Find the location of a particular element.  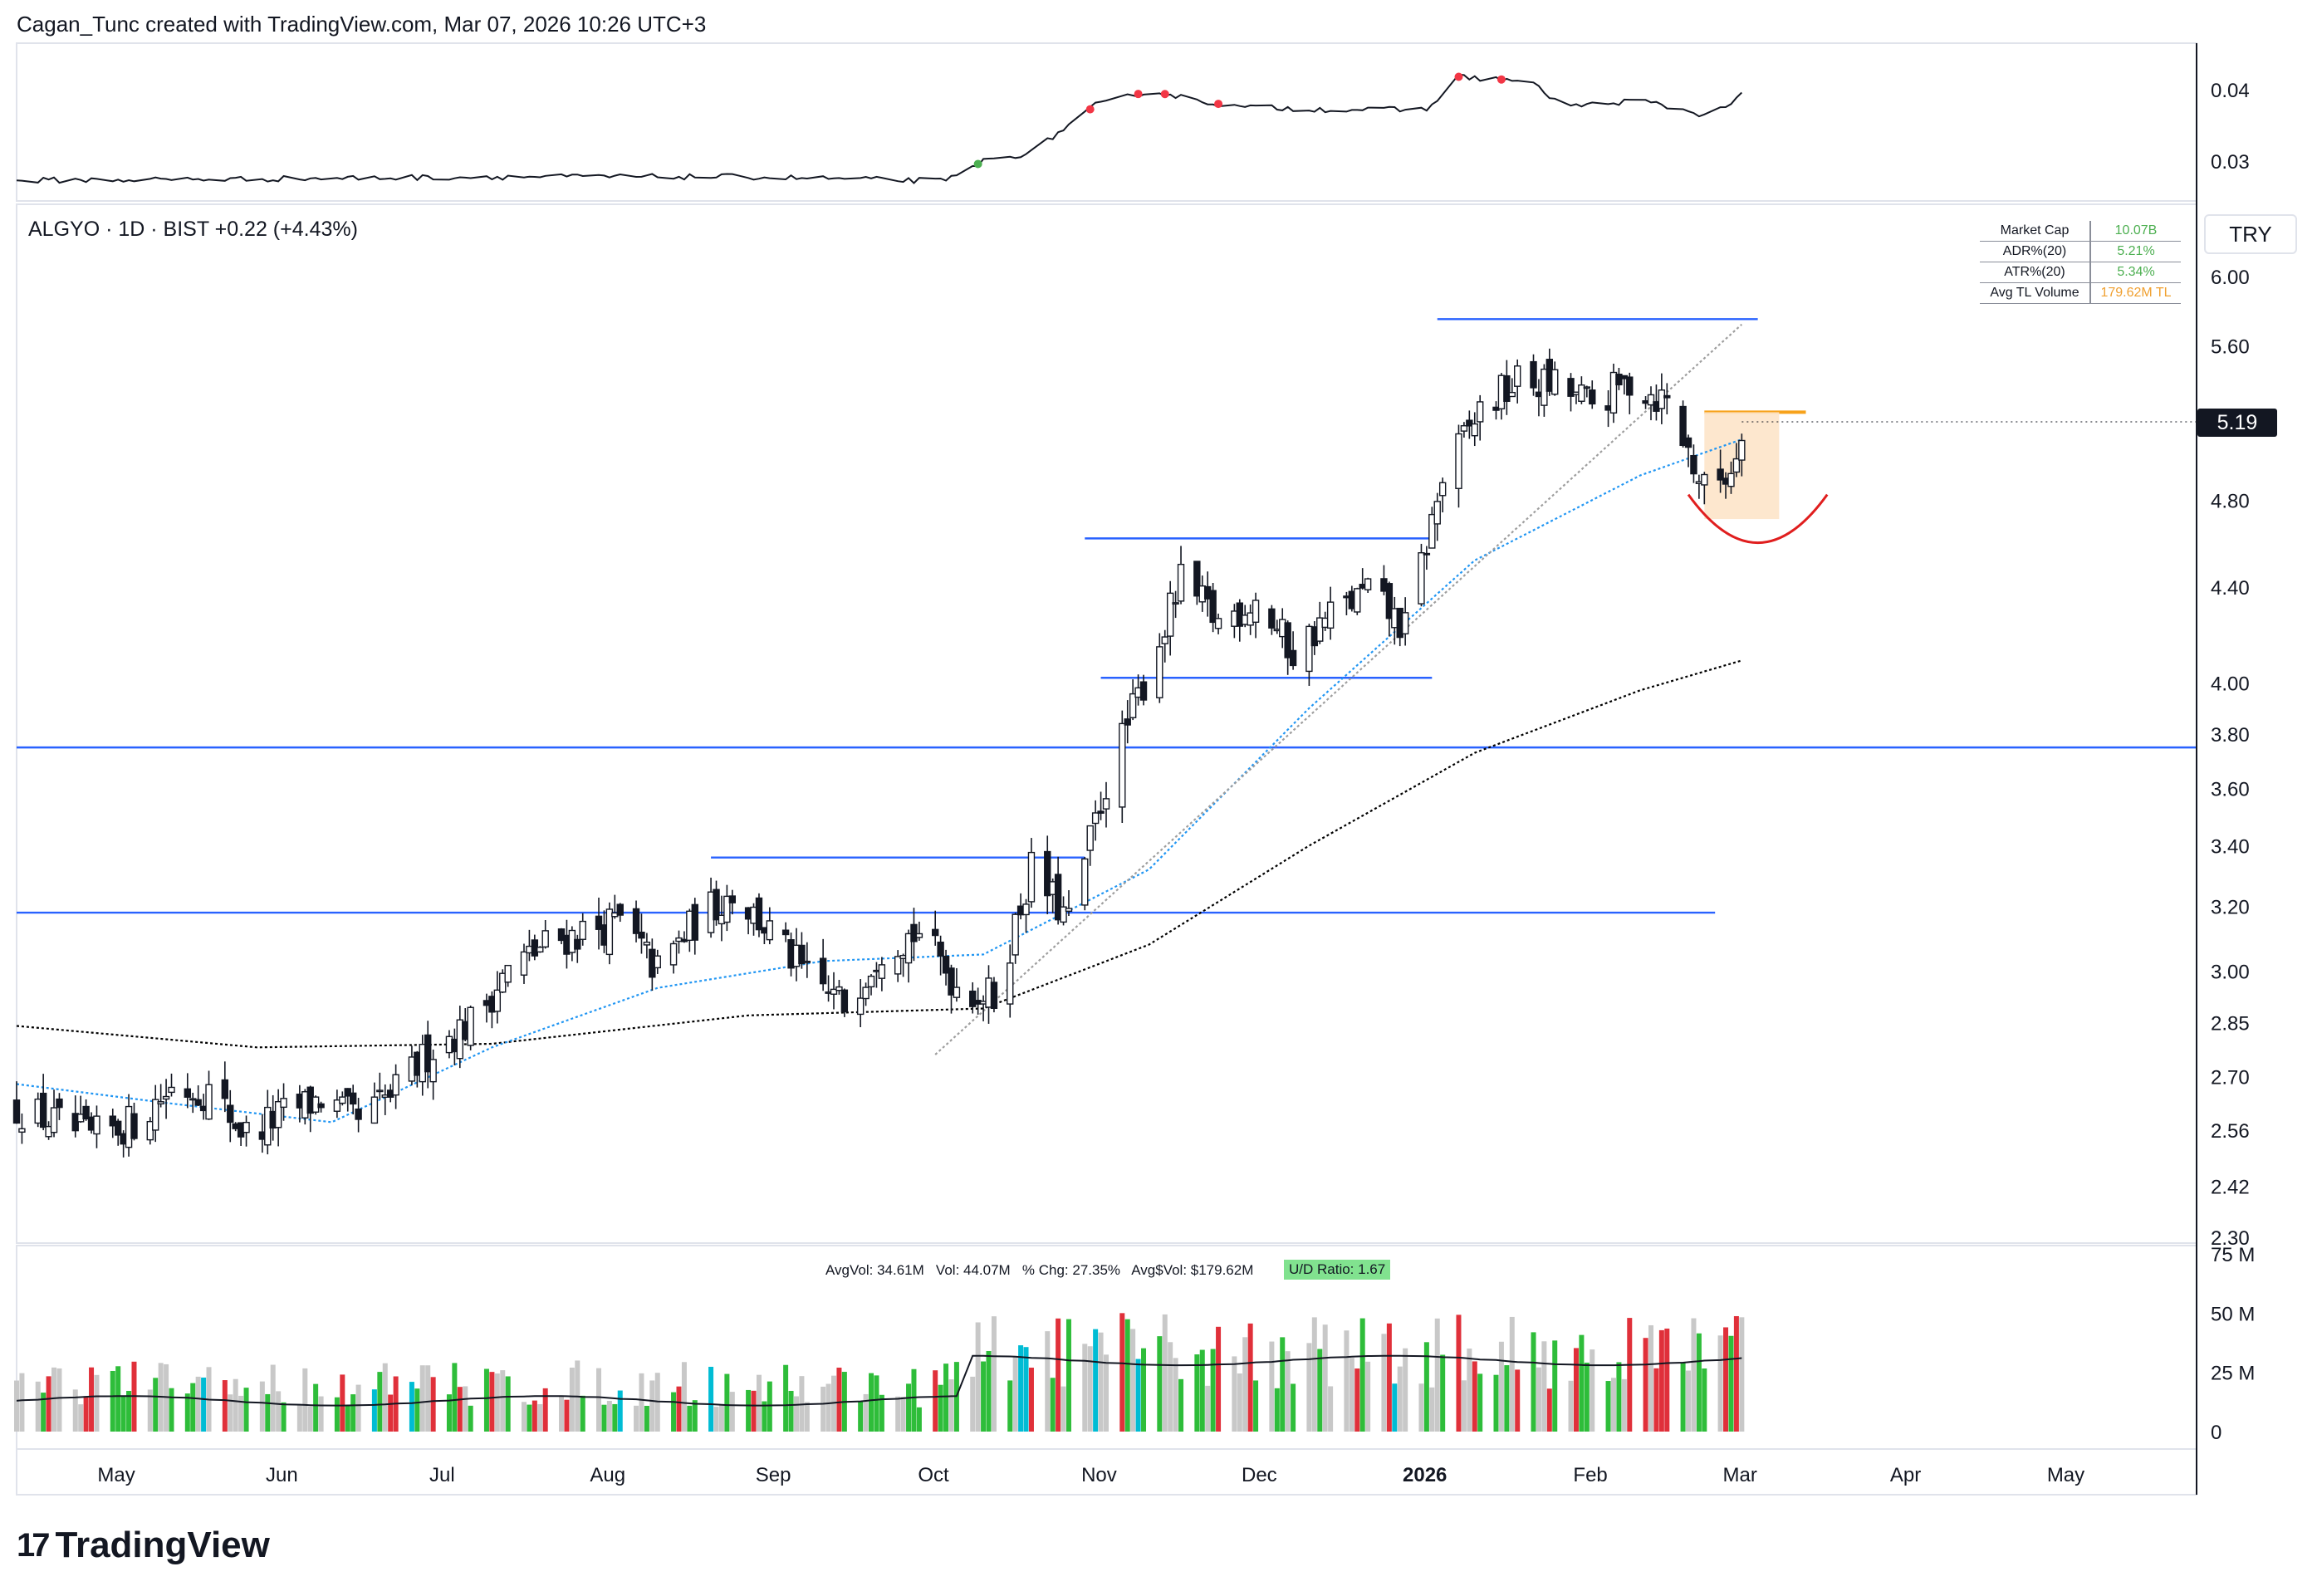

volume-tick-label: 75 M is located at coordinates (2233, 1255).